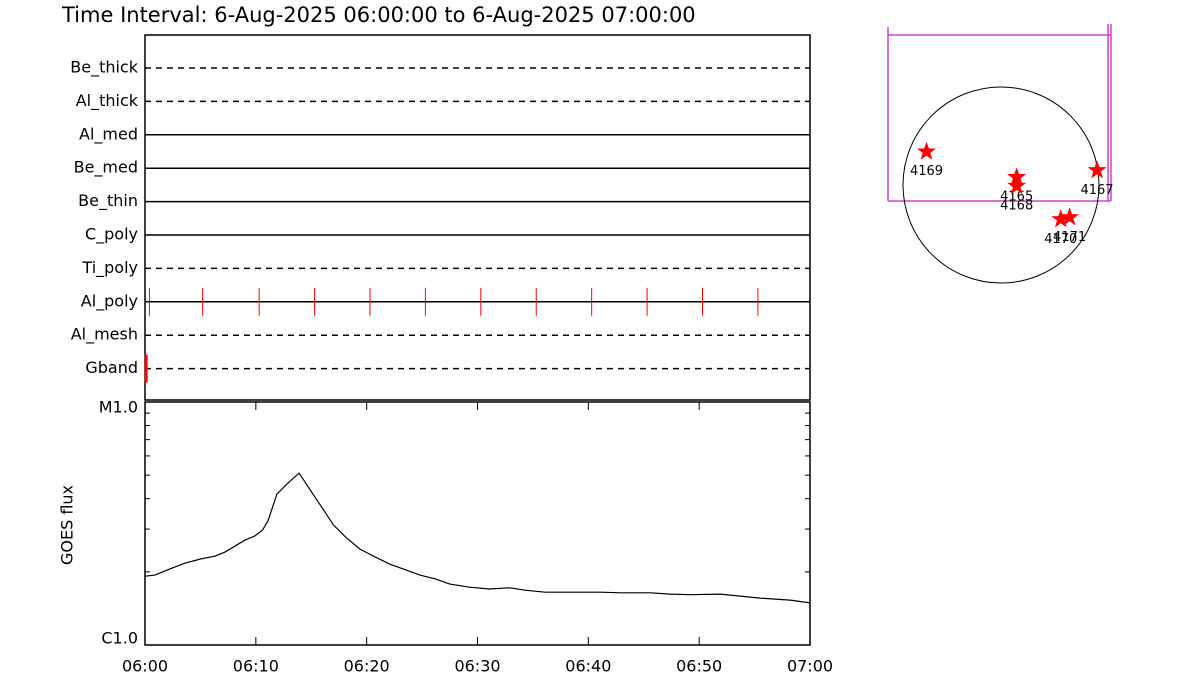 The height and width of the screenshot is (700, 1200). What do you see at coordinates (145, 666) in the screenshot?
I see `x-tick-label: 06:00` at bounding box center [145, 666].